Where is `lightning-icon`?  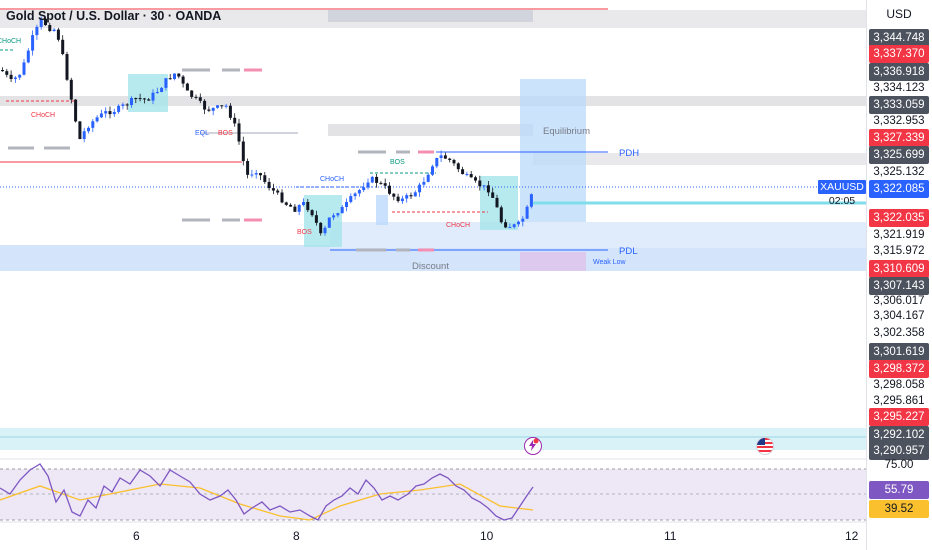 lightning-icon is located at coordinates (533, 446).